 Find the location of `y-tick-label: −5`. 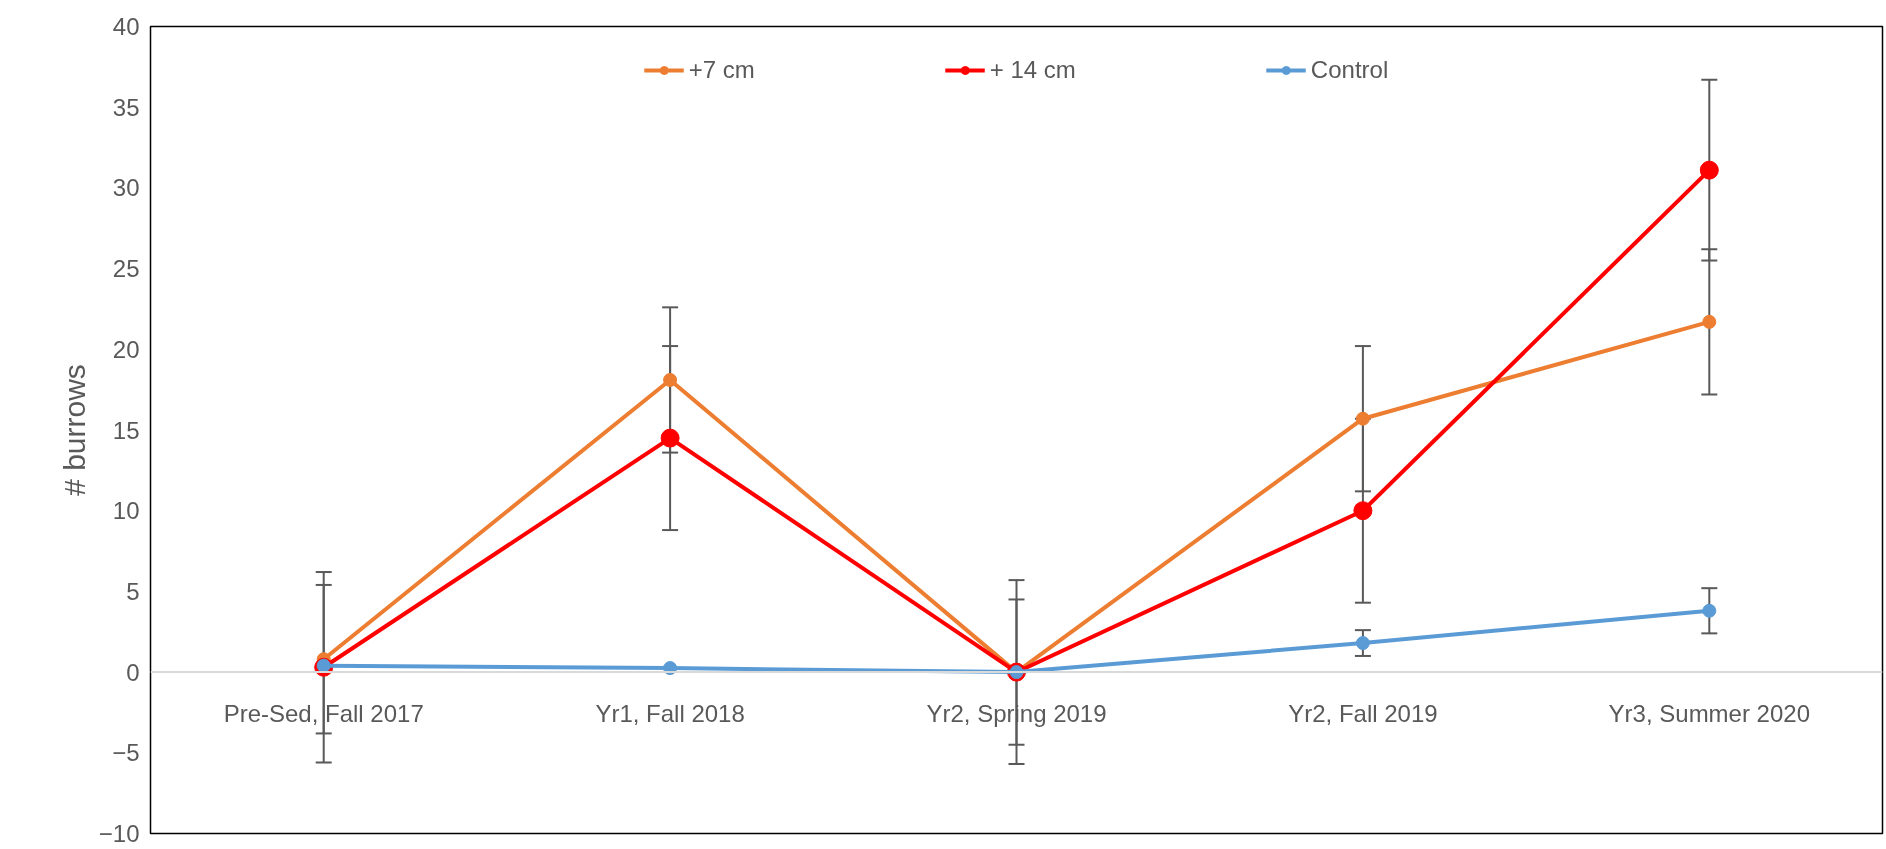

y-tick-label: −5 is located at coordinates (126, 753).